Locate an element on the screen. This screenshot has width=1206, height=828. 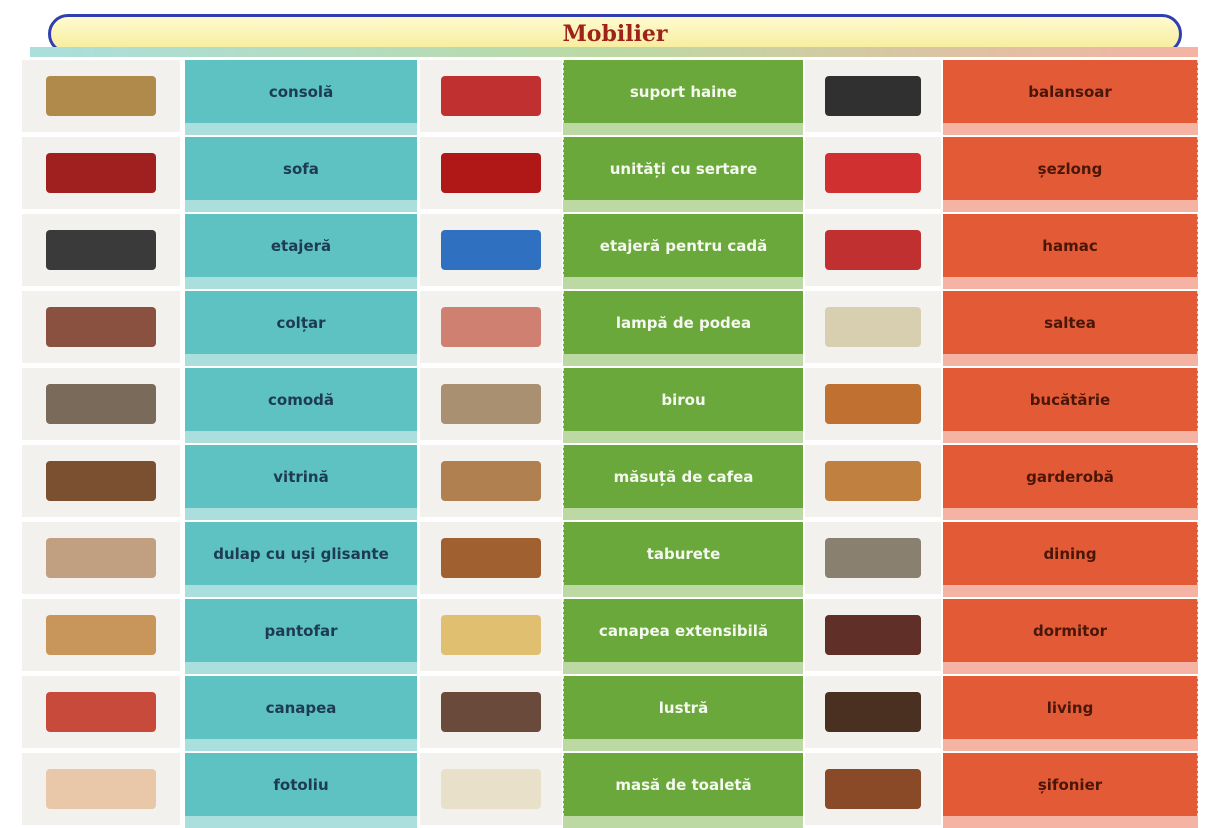
item-label: garderobă is located at coordinates (1070, 476).